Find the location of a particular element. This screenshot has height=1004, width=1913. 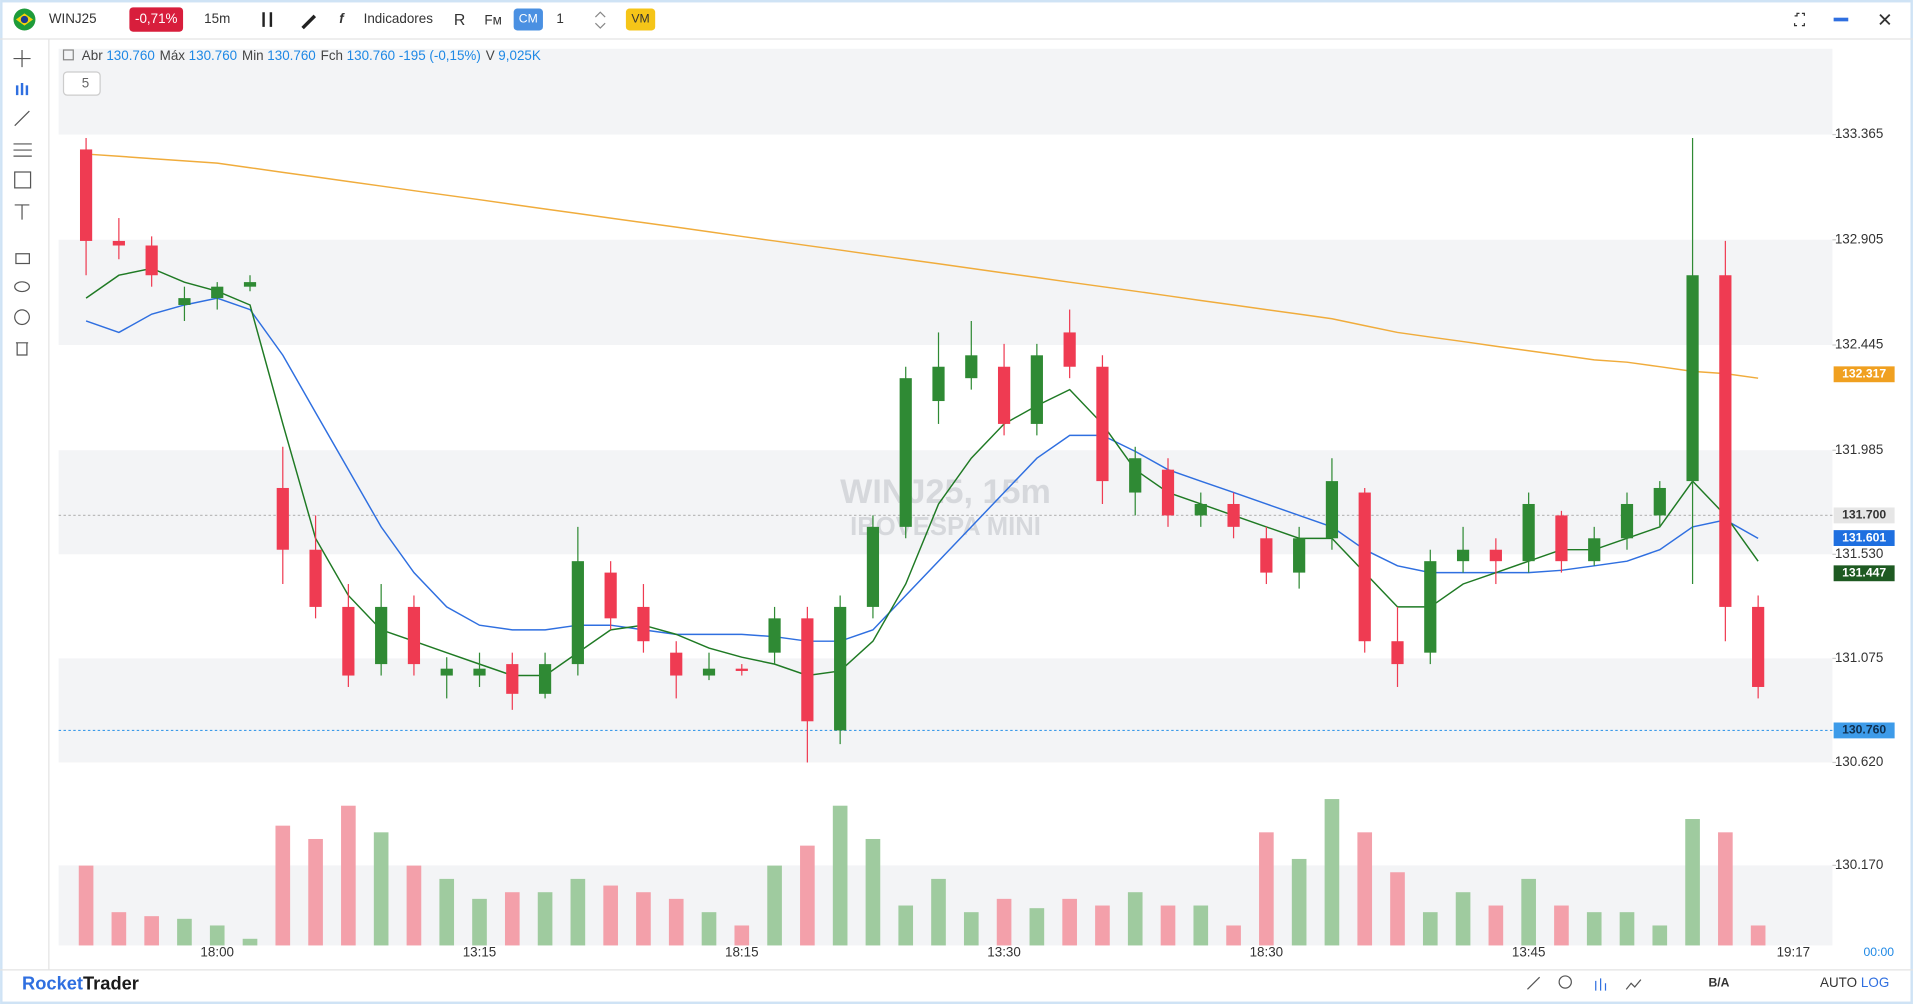

fm: Fм is located at coordinates (492, 19).